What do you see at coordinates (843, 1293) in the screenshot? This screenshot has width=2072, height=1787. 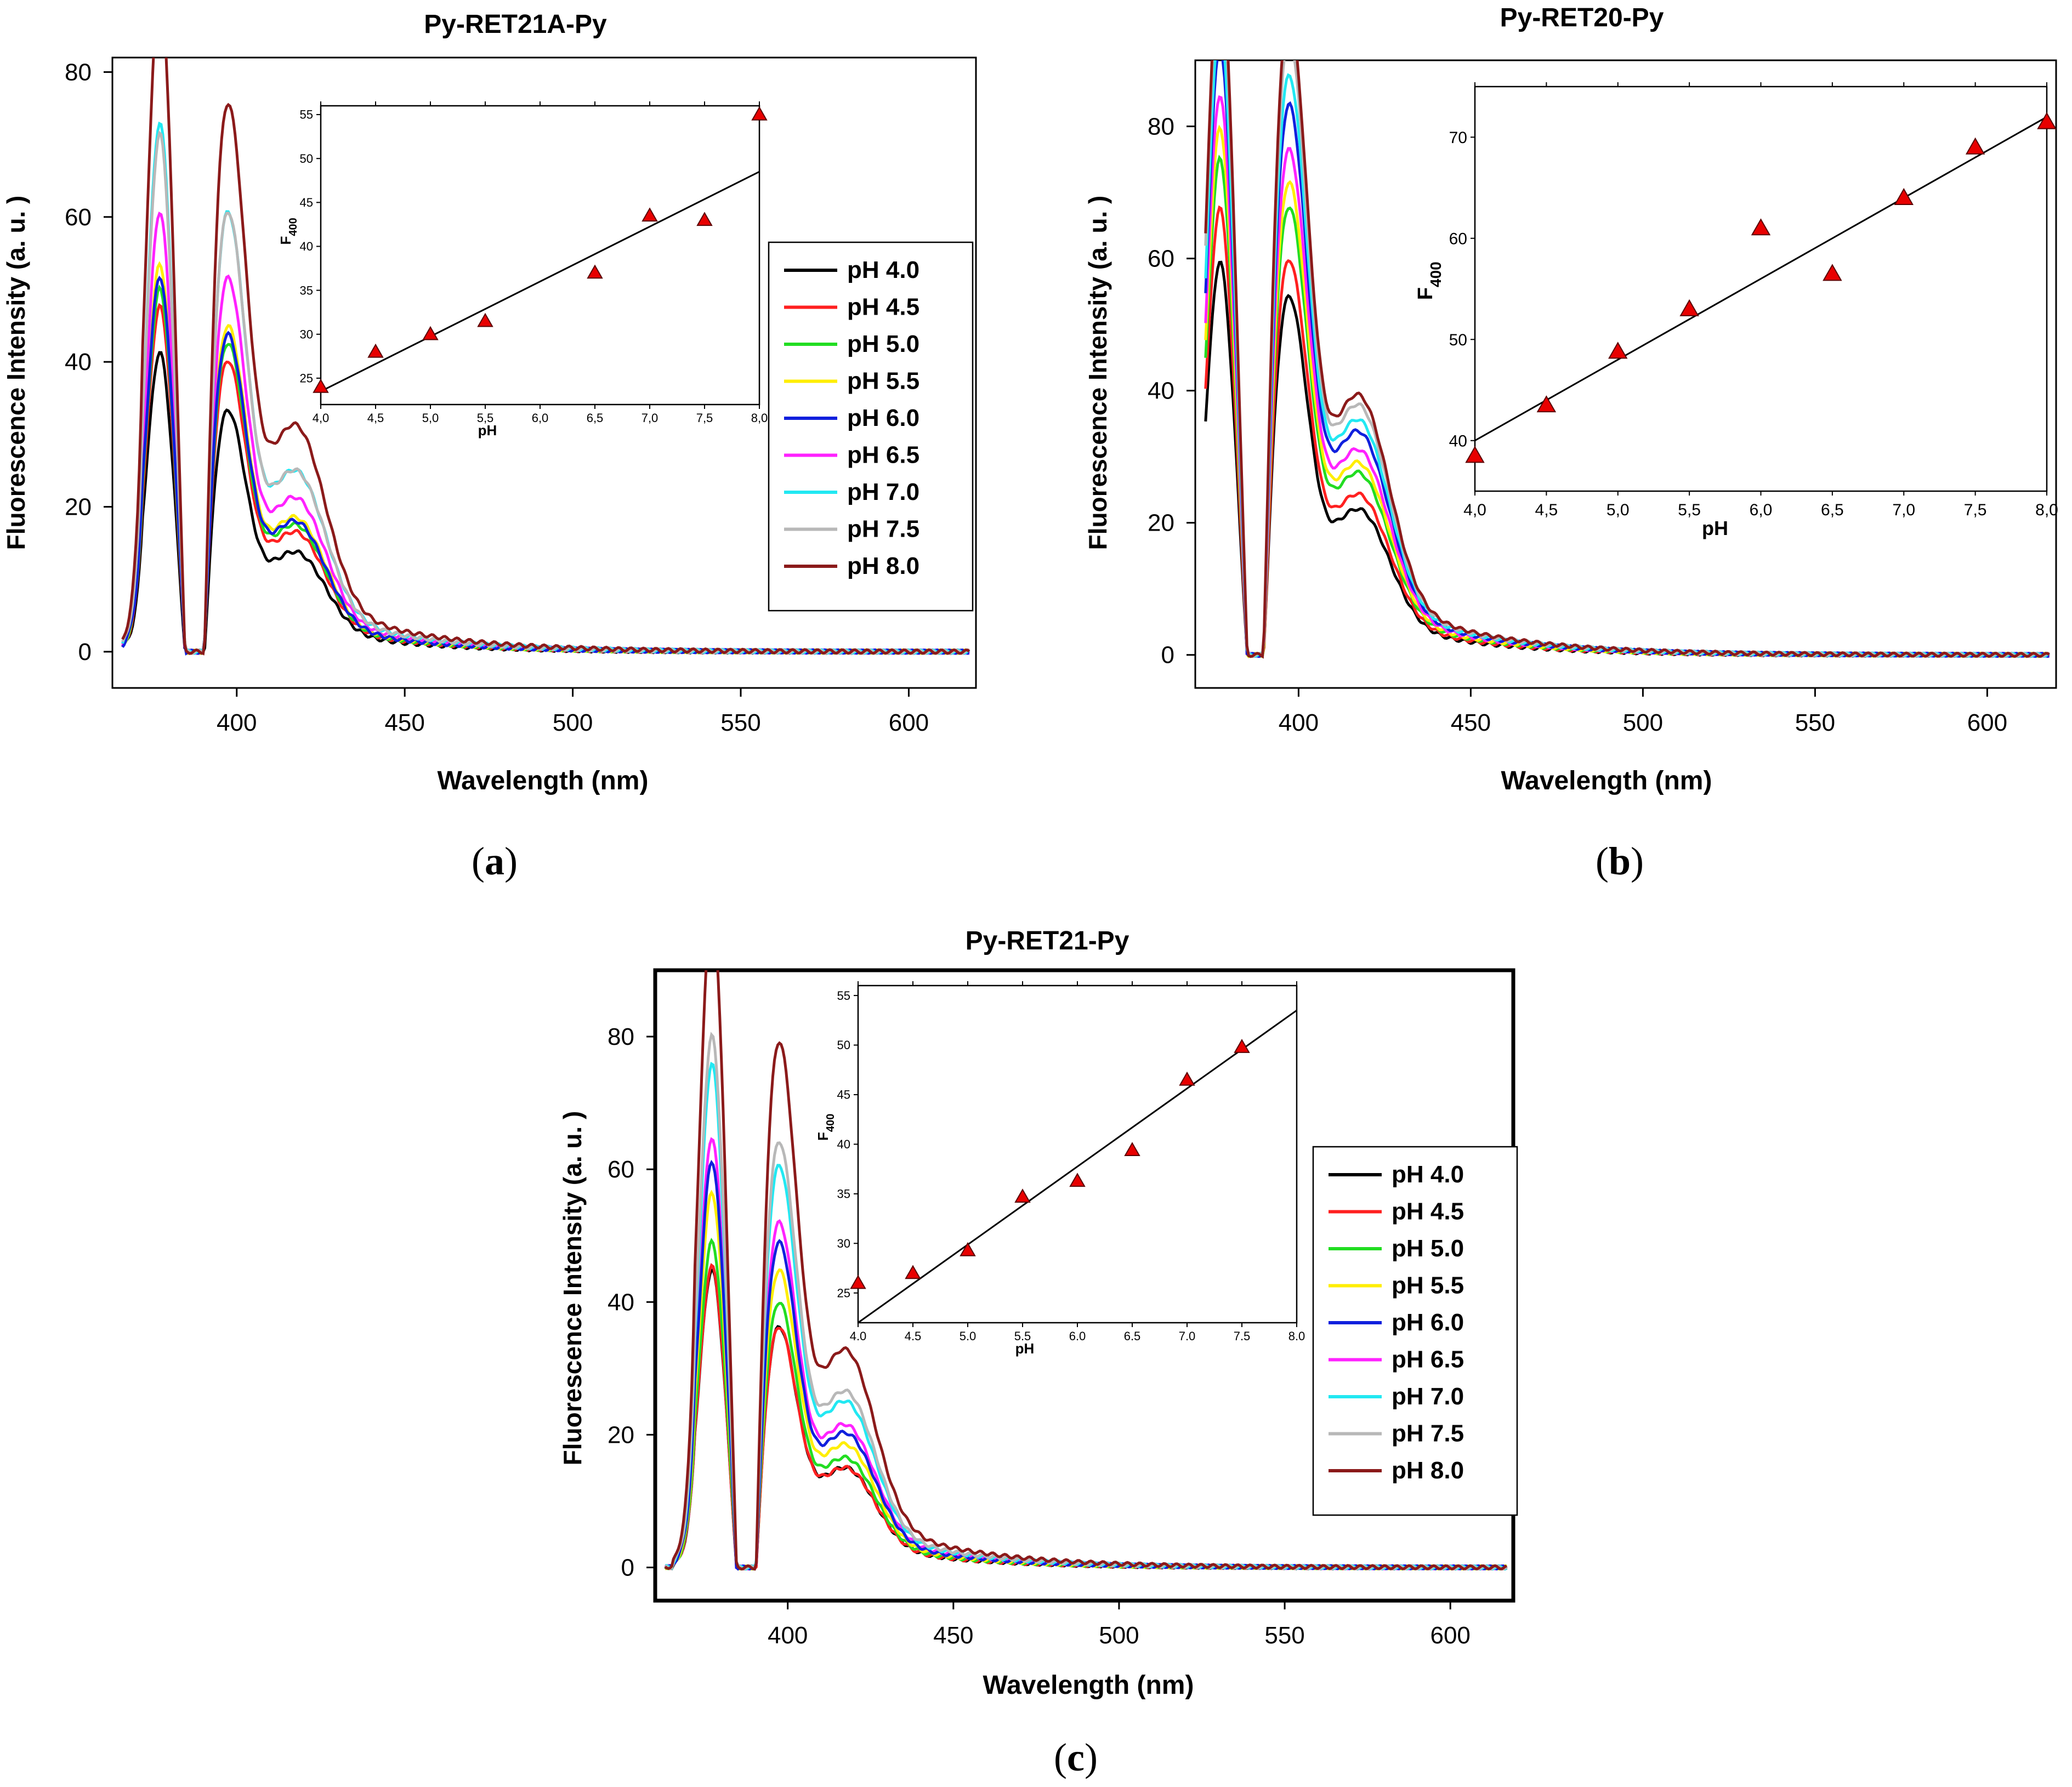 I see `inset-y-tick-label: 25` at bounding box center [843, 1293].